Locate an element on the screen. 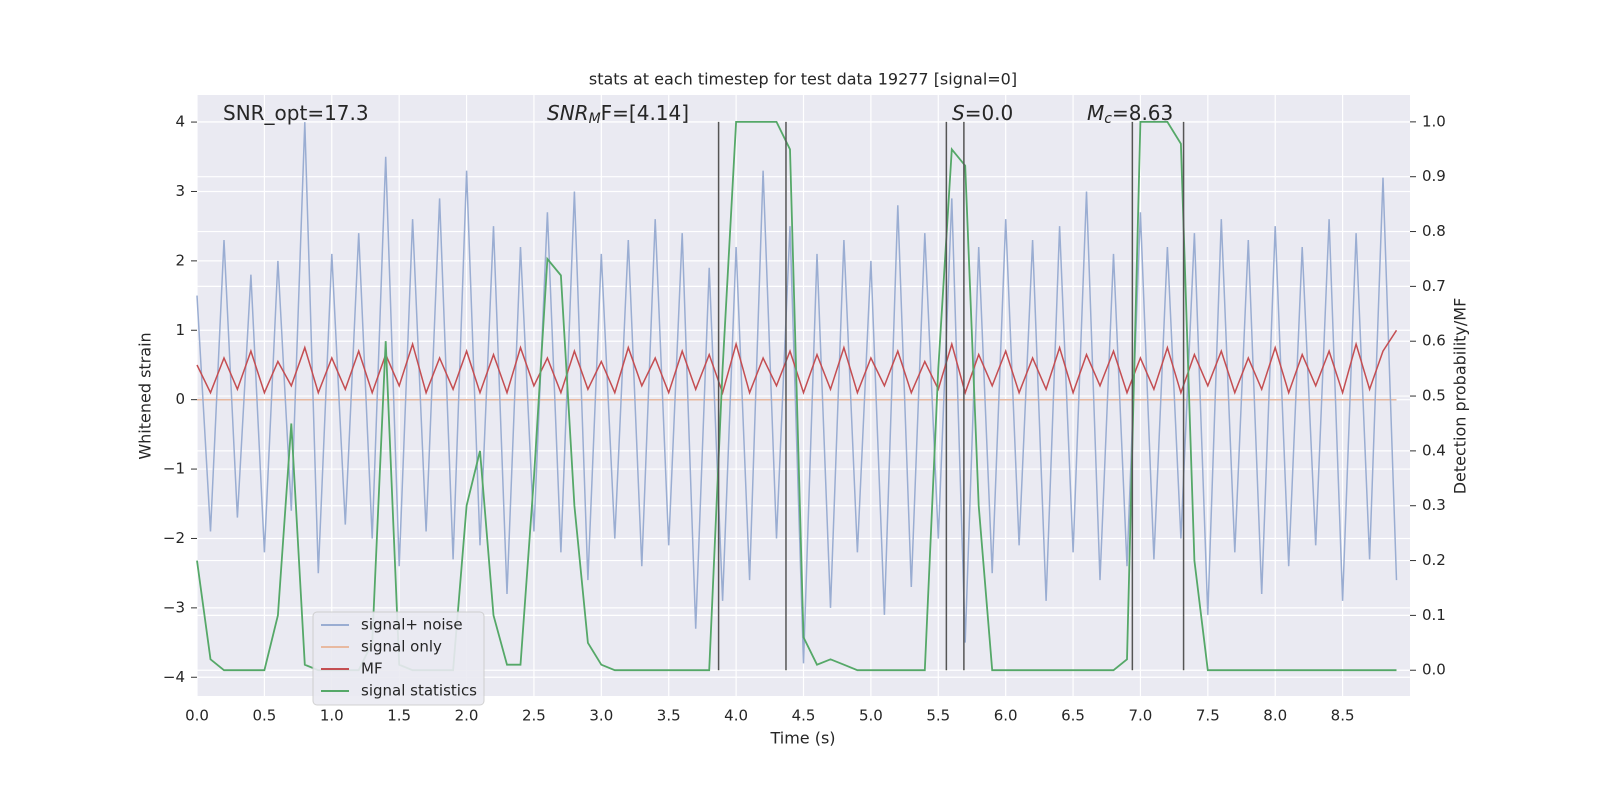 Image resolution: width=1600 pixels, height=804 pixels. y2-tick-label: 0.2 is located at coordinates (1434, 560).